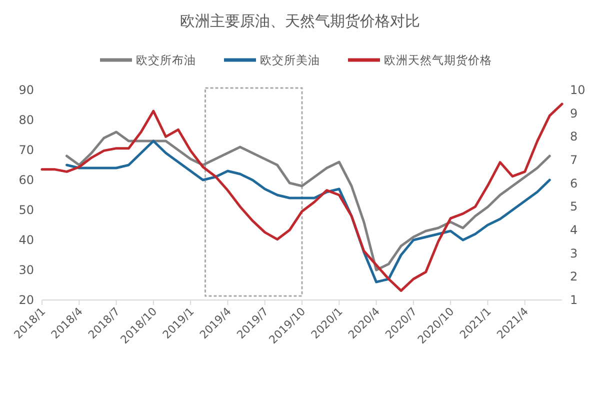 This screenshot has height=400, width=600. What do you see at coordinates (26, 90) in the screenshot?
I see `y-tick-label: 90` at bounding box center [26, 90].